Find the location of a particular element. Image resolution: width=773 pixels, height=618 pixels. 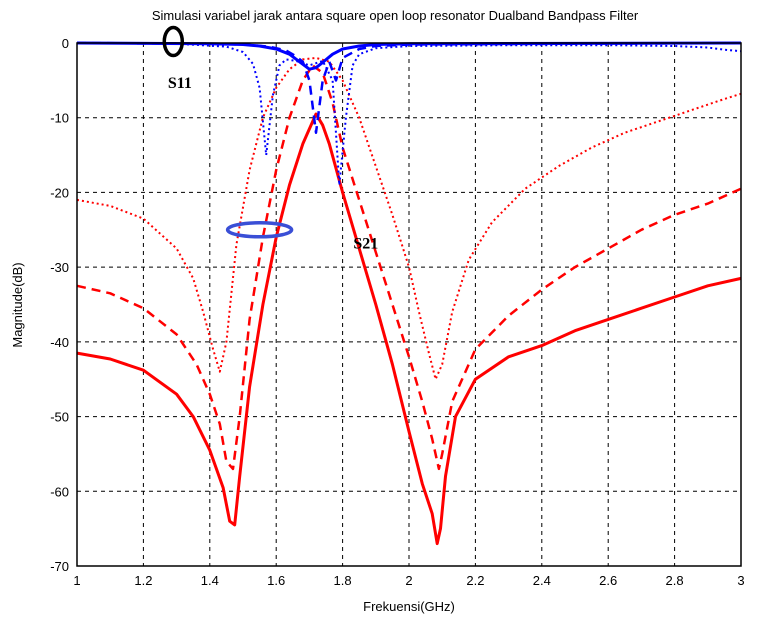

y-tick-label: -50 is located at coordinates (59, 417).